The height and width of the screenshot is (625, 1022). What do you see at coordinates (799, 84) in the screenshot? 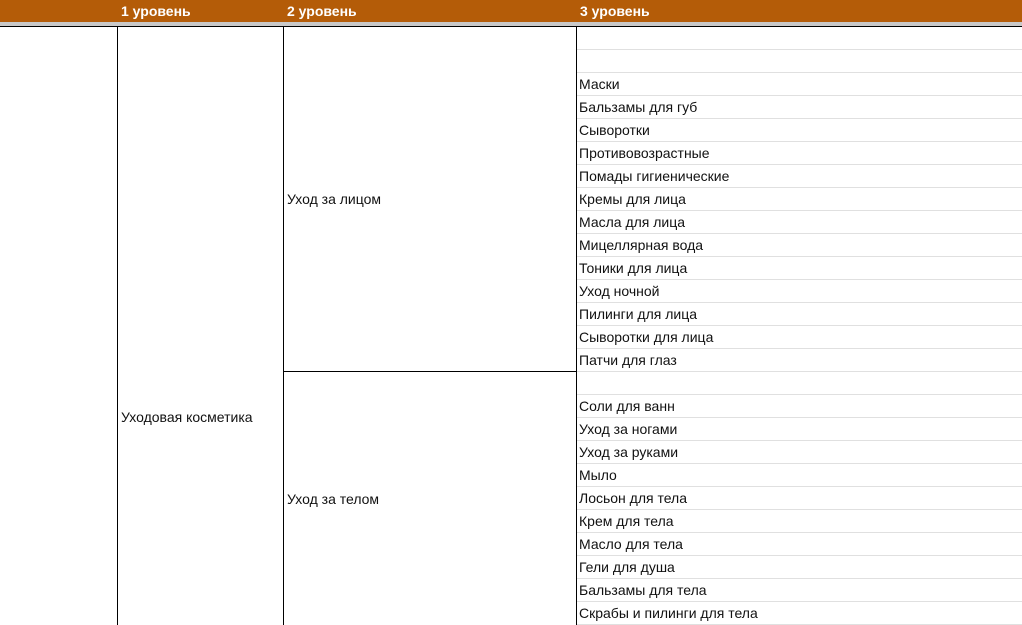
I see `level3-row: Маски` at bounding box center [799, 84].